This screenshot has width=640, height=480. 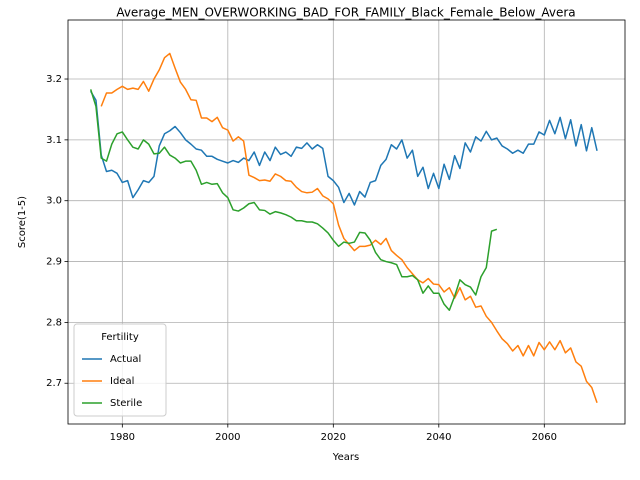 I want to click on legend-label: Ideal, so click(x=122, y=381).